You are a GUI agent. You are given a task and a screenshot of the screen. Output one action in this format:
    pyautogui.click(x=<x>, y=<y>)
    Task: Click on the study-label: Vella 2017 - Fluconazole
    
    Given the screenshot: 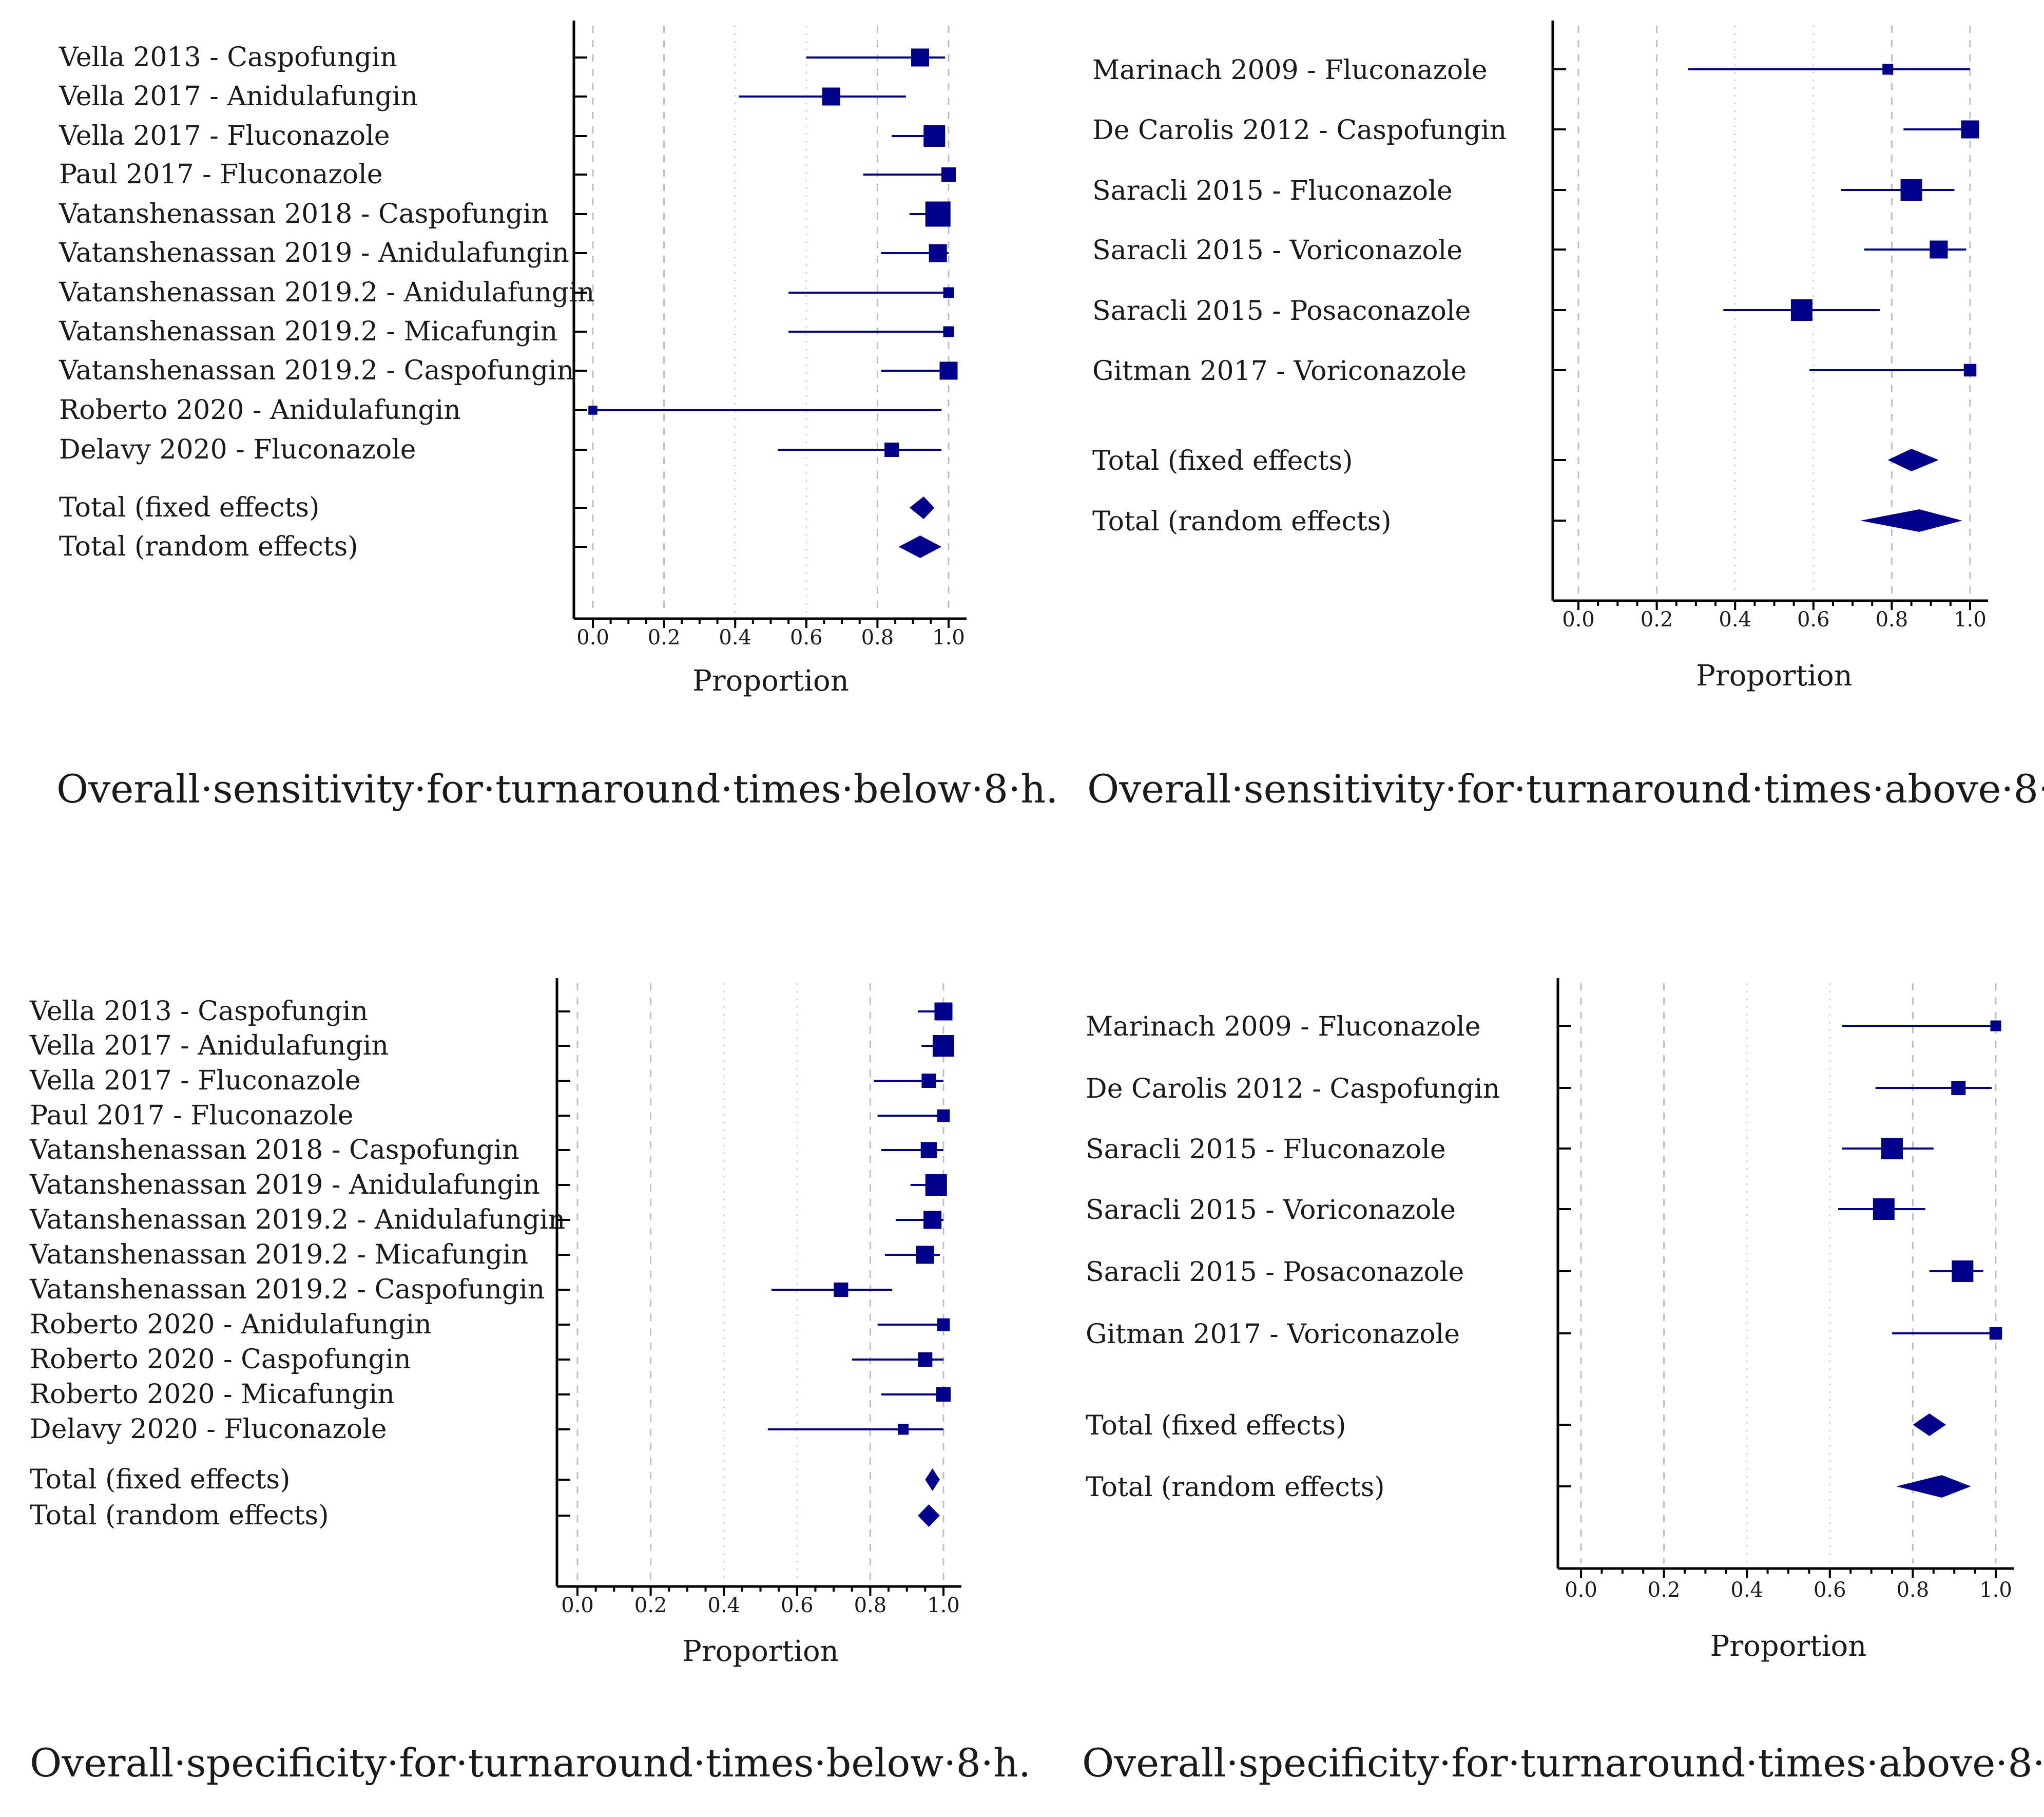 What is the action you would take?
    pyautogui.click(x=195, y=1080)
    